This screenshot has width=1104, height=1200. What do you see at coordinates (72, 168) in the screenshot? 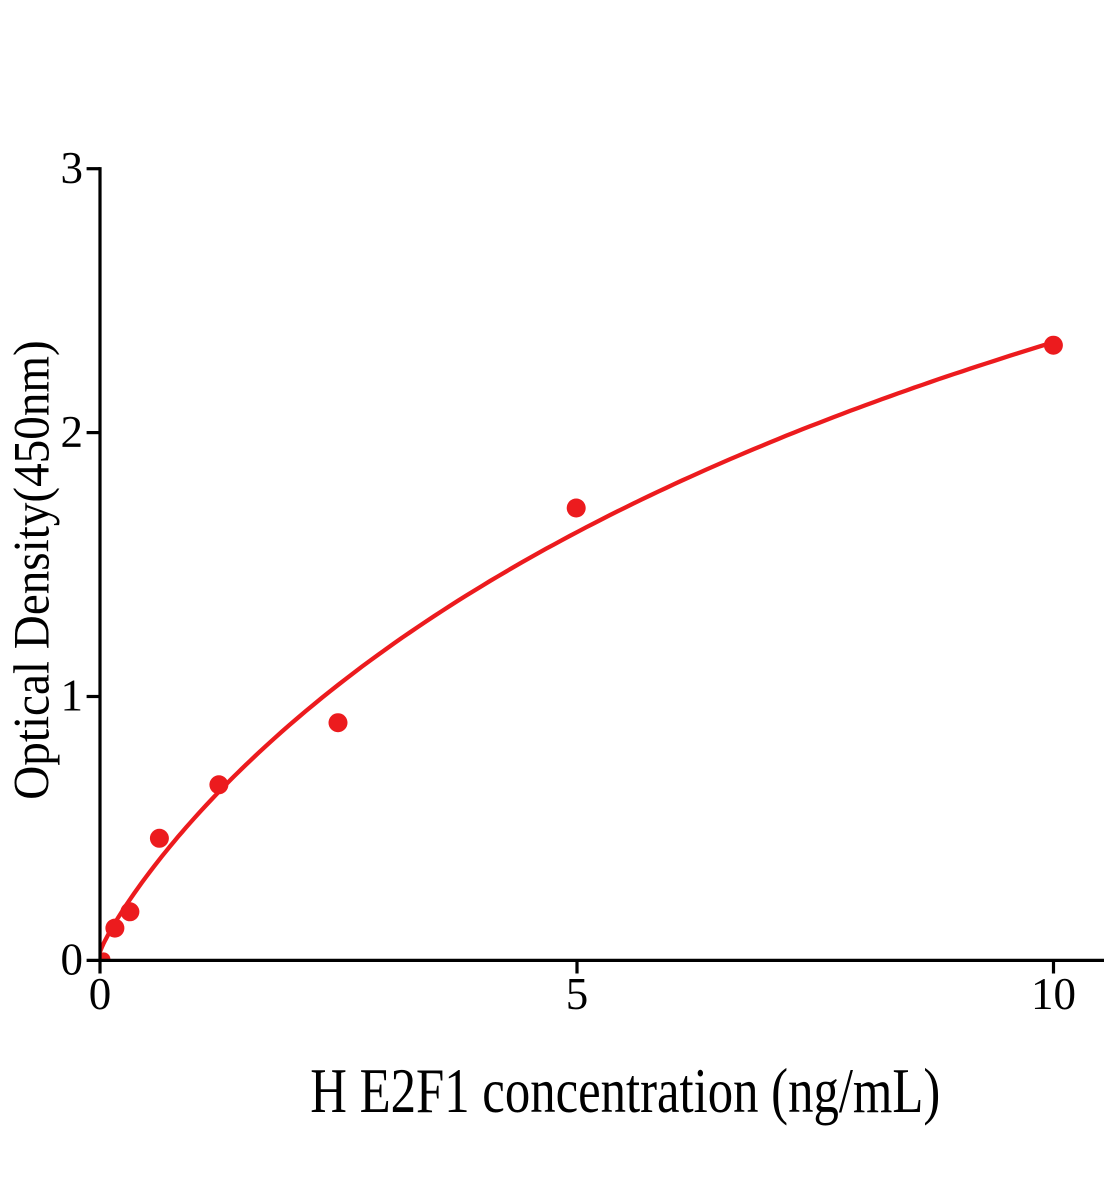
I see `svg-text: 3` at bounding box center [72, 168].